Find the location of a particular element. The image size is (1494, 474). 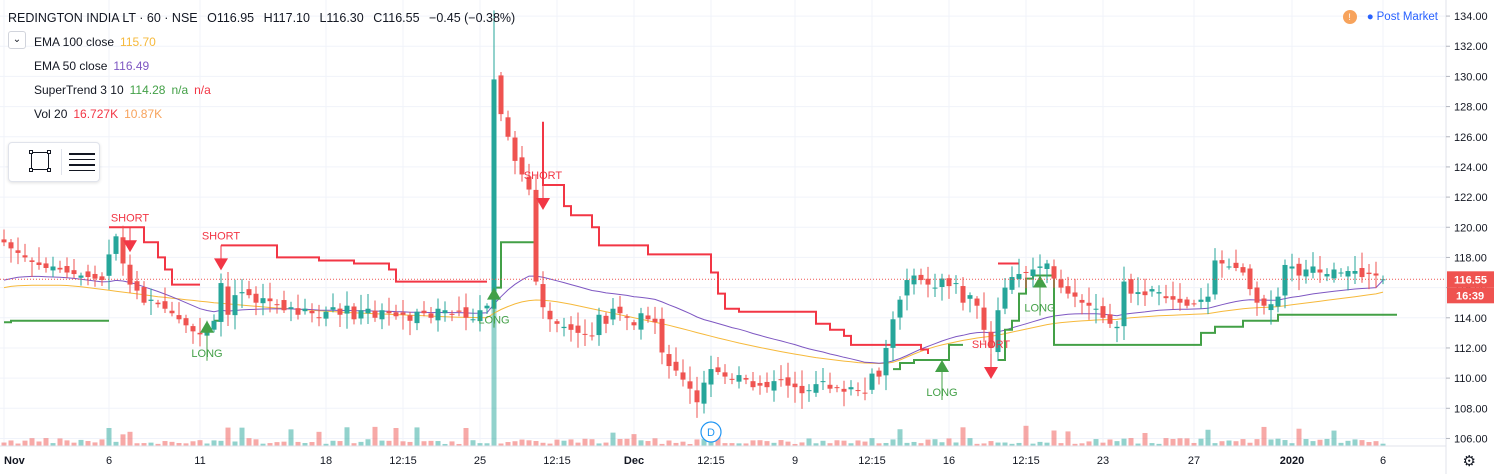

price-tick-label: 122.00 is located at coordinates (1471, 198).